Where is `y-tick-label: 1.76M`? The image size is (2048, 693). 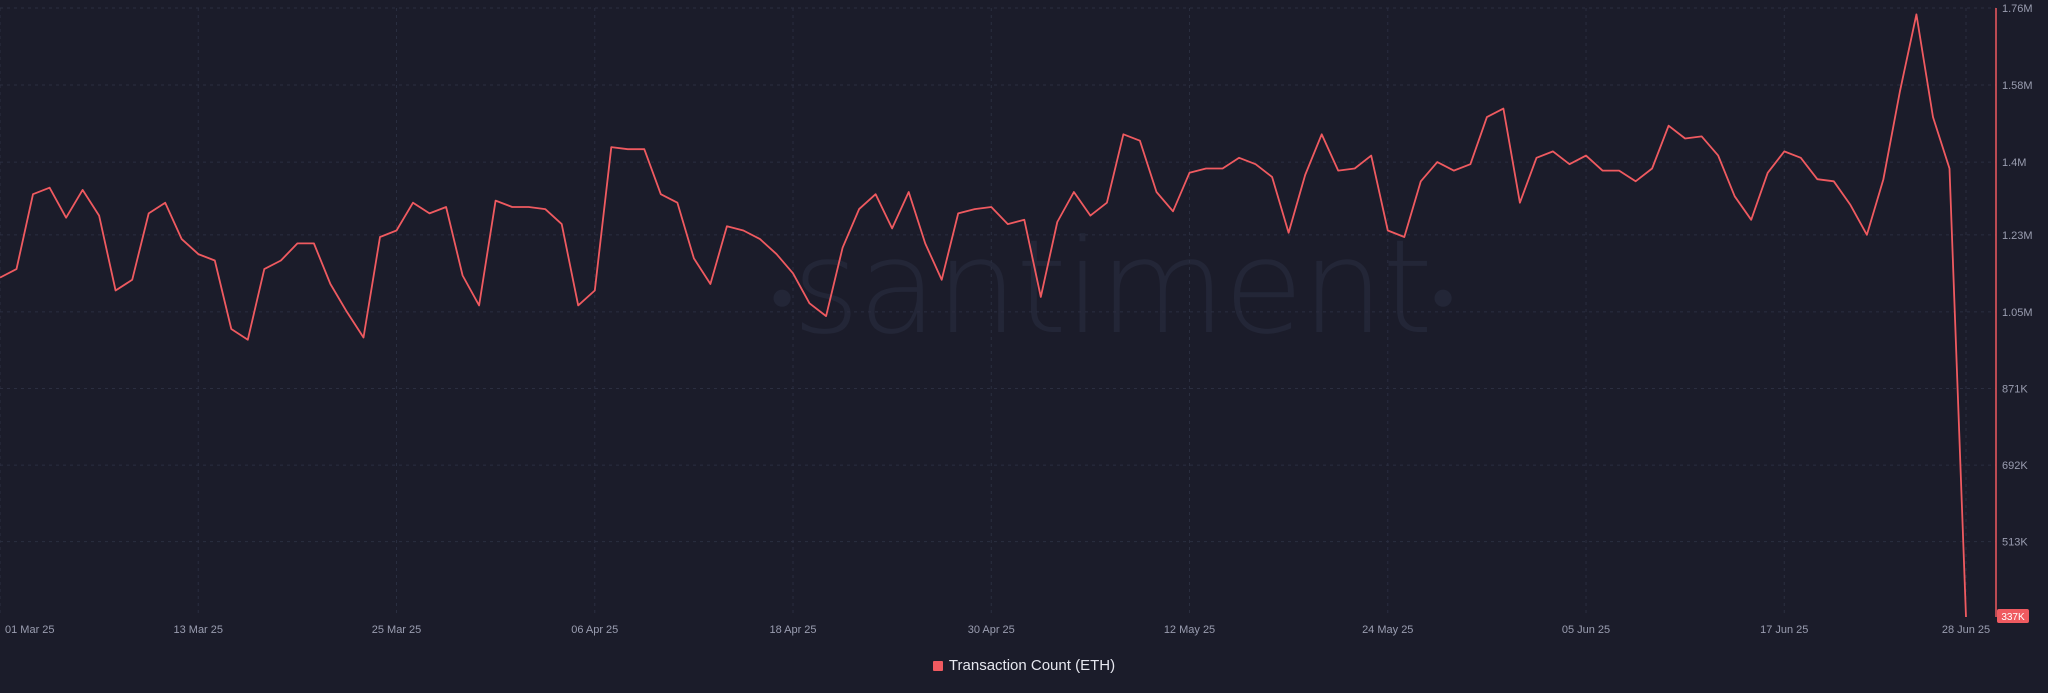 y-tick-label: 1.76M is located at coordinates (2017, 9).